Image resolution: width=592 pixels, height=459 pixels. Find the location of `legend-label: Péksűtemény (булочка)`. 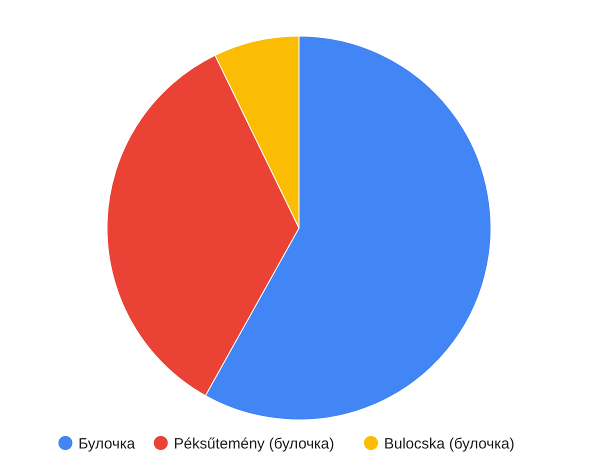

legend-label: Péksűtemény (булочка) is located at coordinates (254, 443).